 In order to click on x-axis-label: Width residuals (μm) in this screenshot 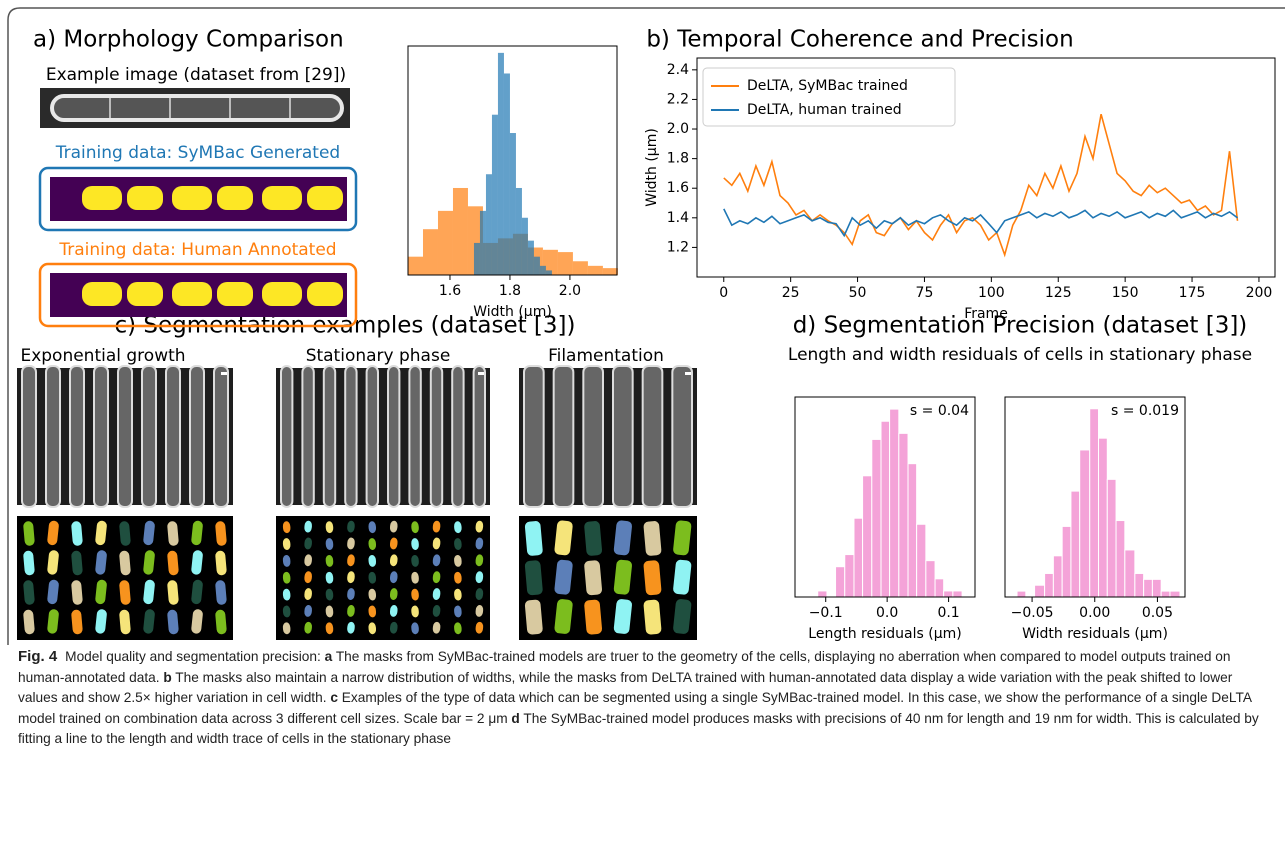, I will do `click(1095, 634)`.